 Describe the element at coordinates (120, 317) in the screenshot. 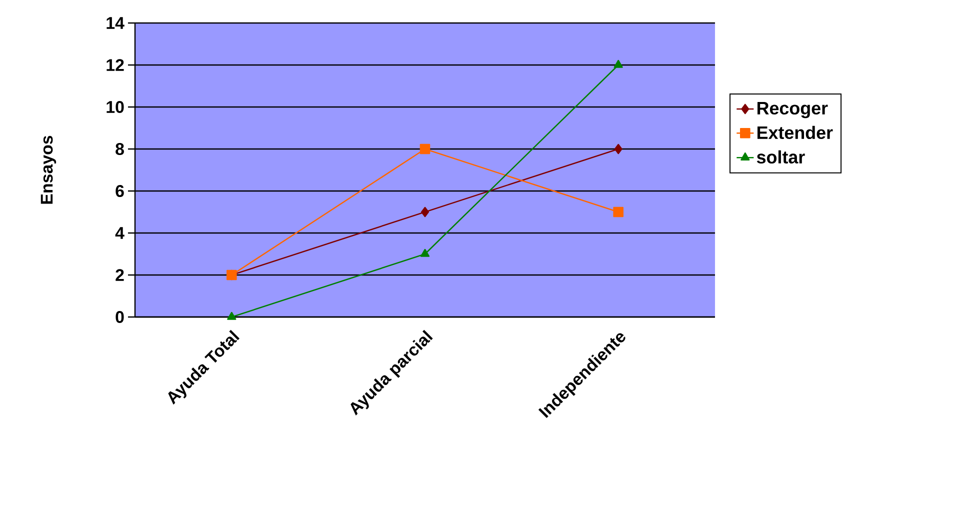

I see `y-tick-label: 0` at that location.